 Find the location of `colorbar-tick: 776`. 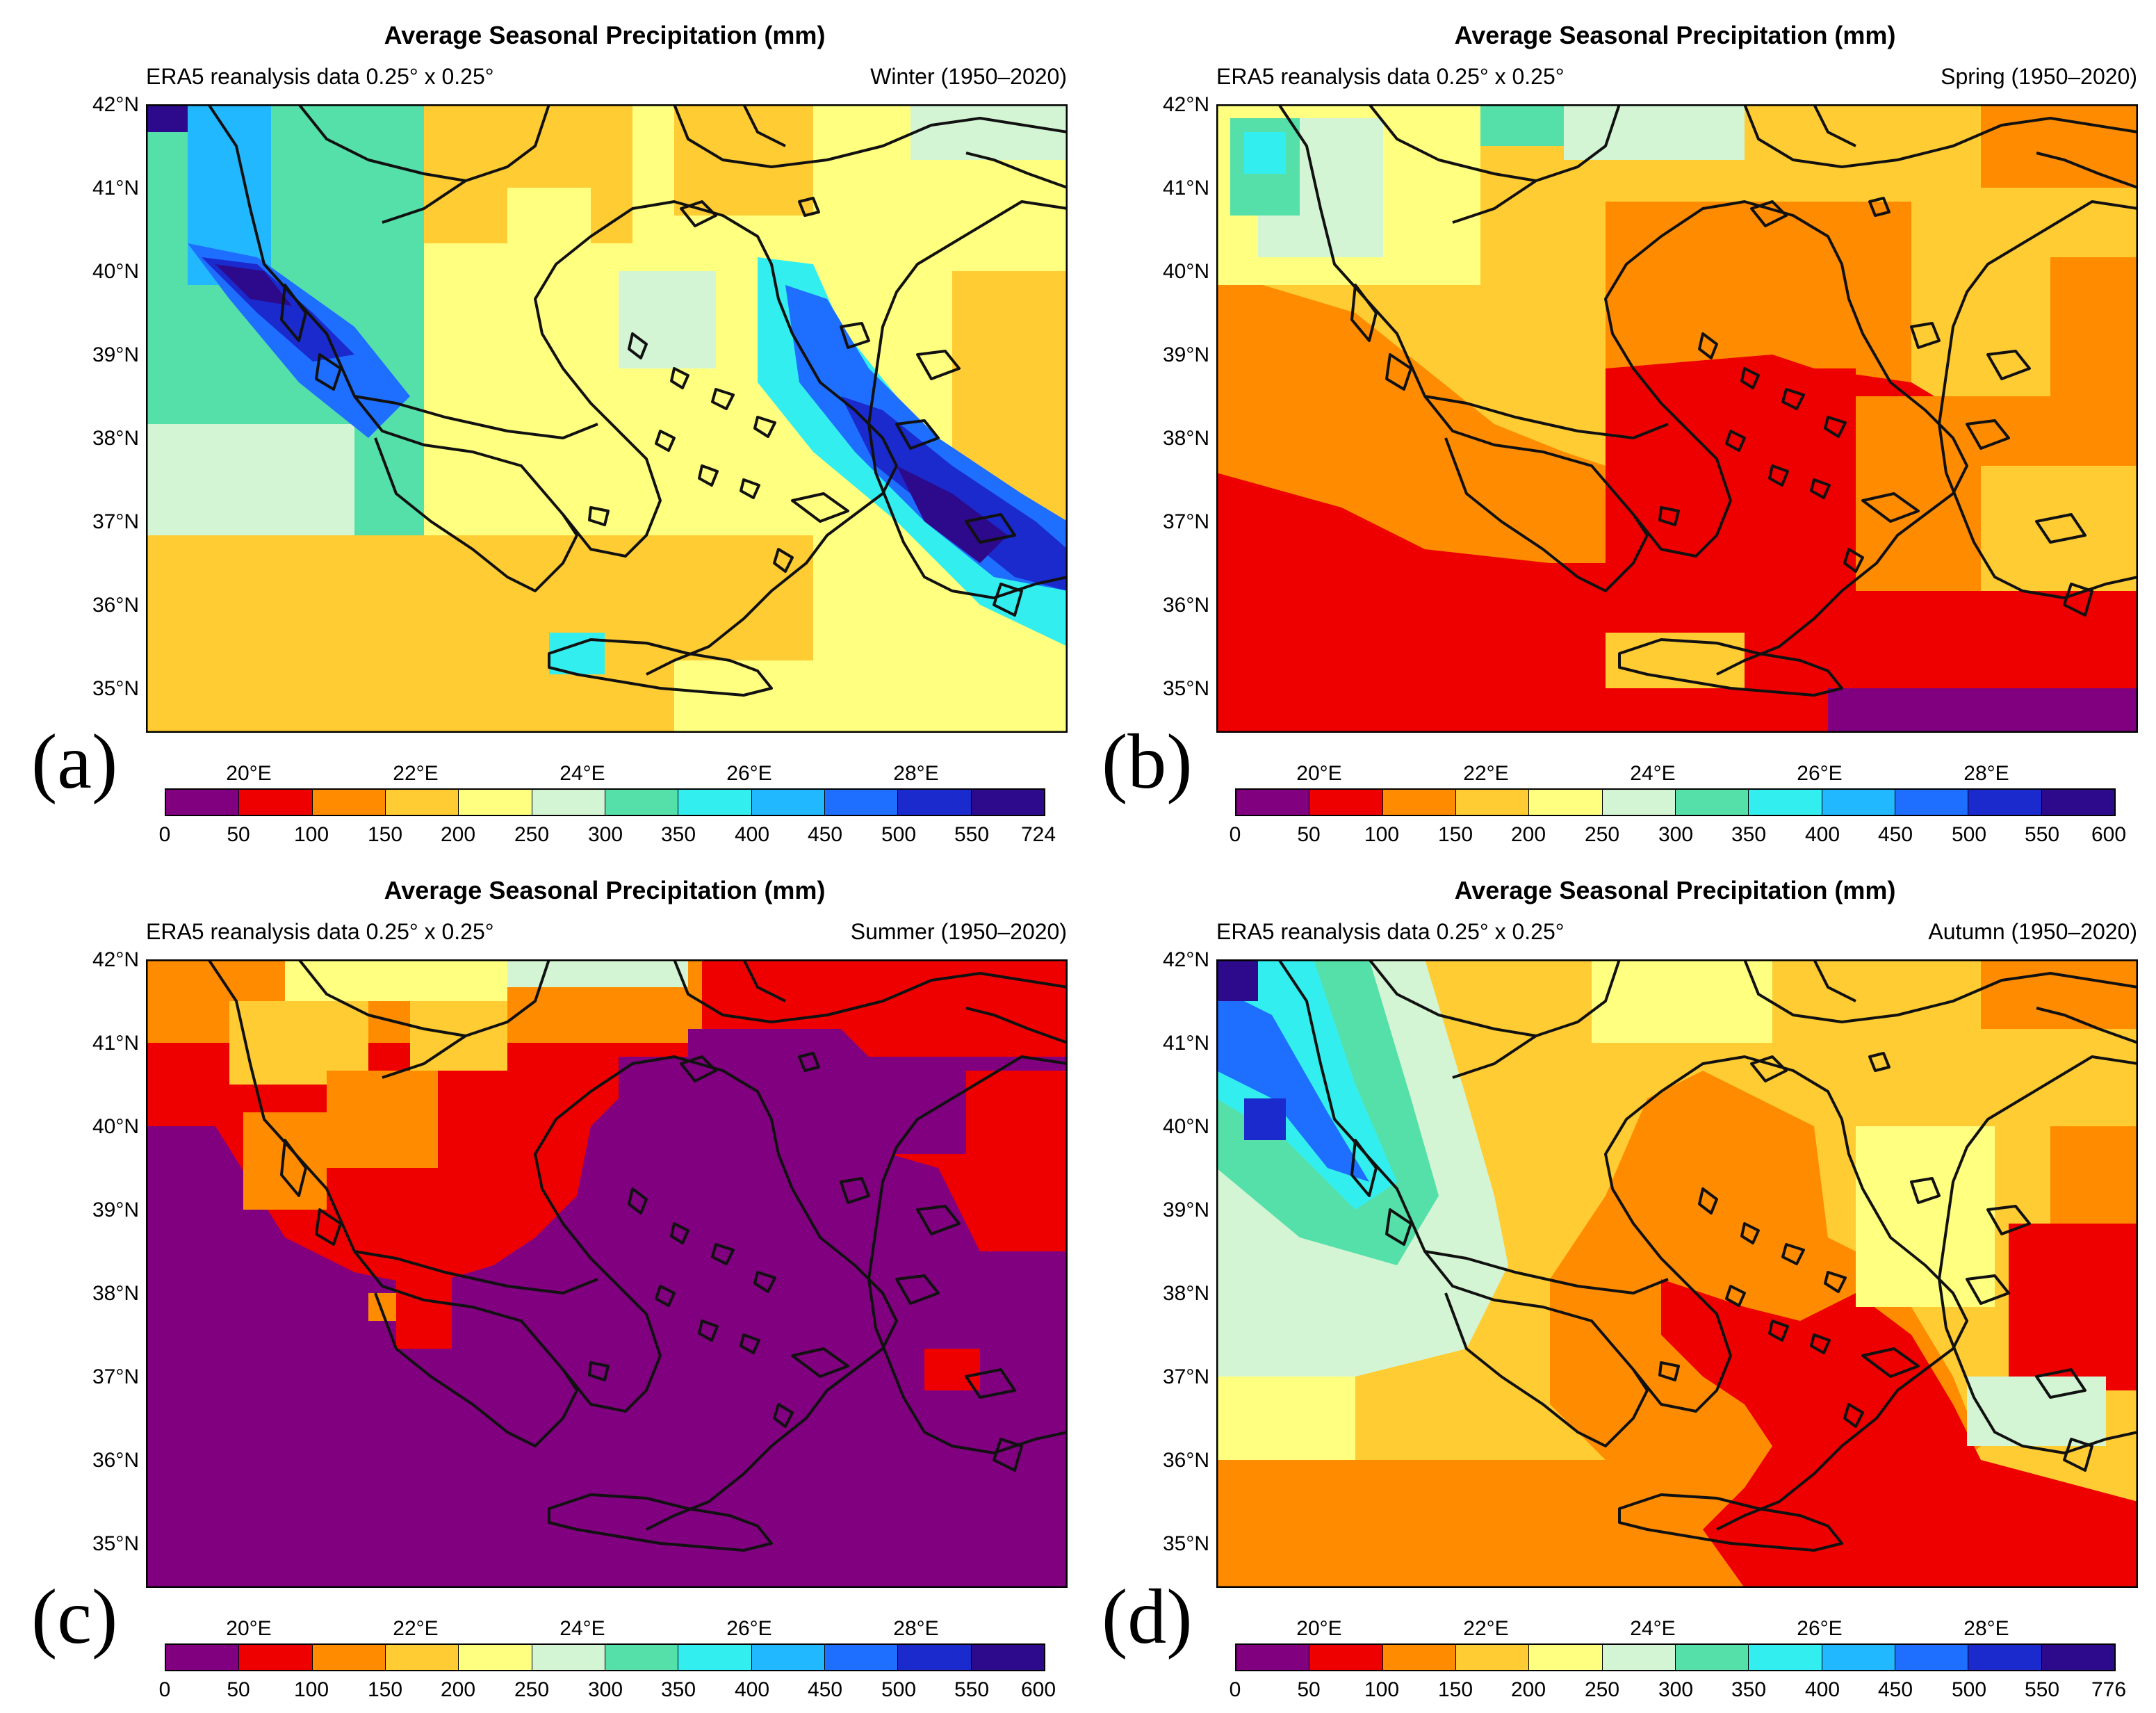

colorbar-tick: 776 is located at coordinates (2109, 1689).